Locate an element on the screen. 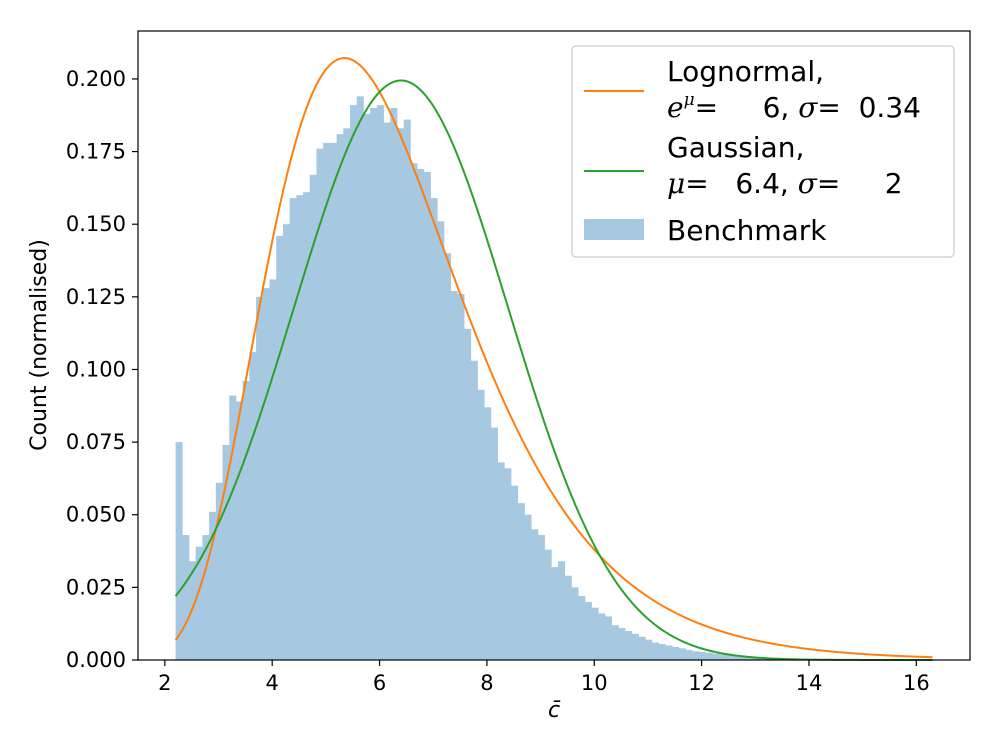 The height and width of the screenshot is (750, 1000). legend-lognormal-line1: Lognormal, is located at coordinates (745, 71).